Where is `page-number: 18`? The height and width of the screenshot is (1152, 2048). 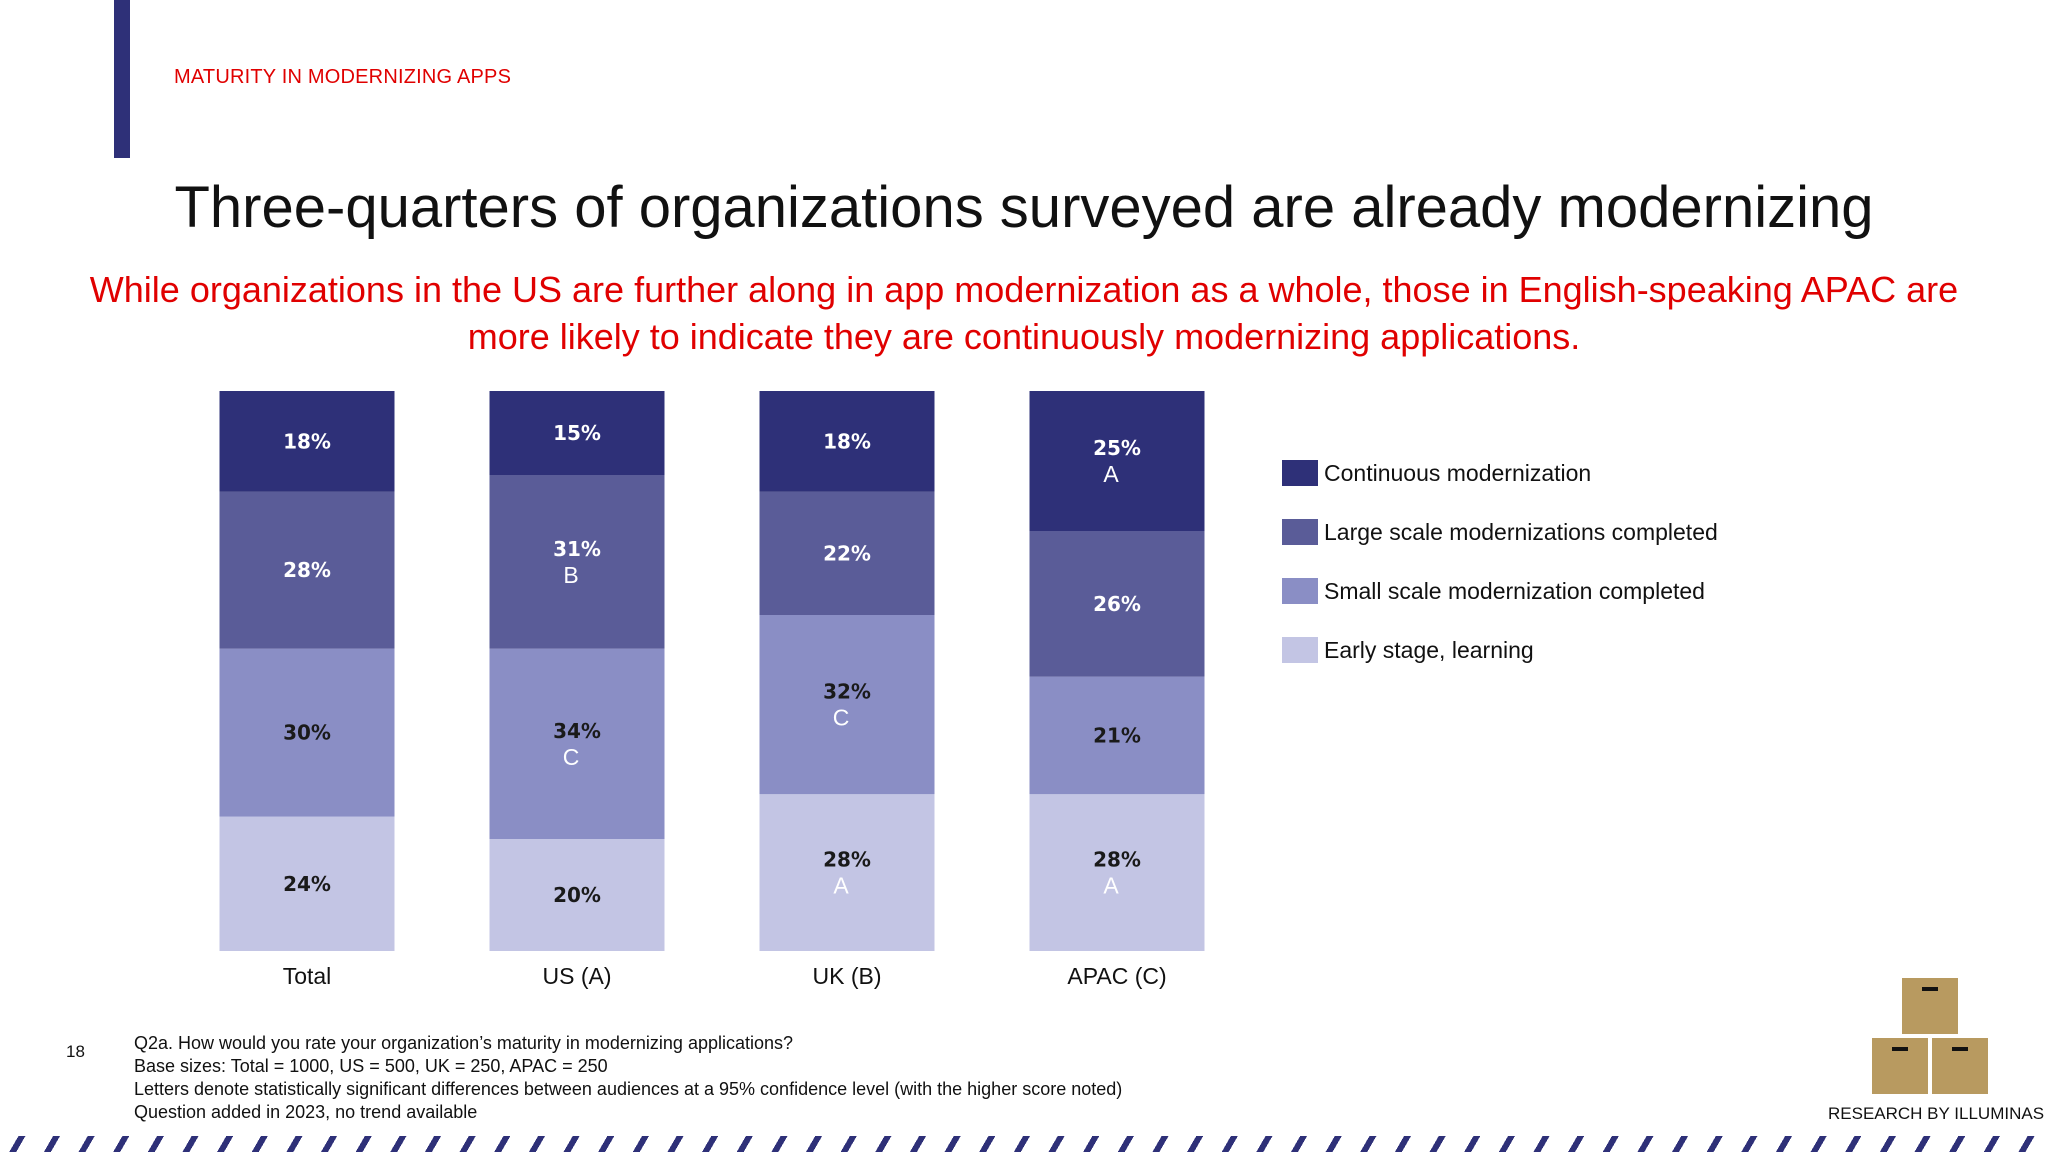 page-number: 18 is located at coordinates (75, 1051).